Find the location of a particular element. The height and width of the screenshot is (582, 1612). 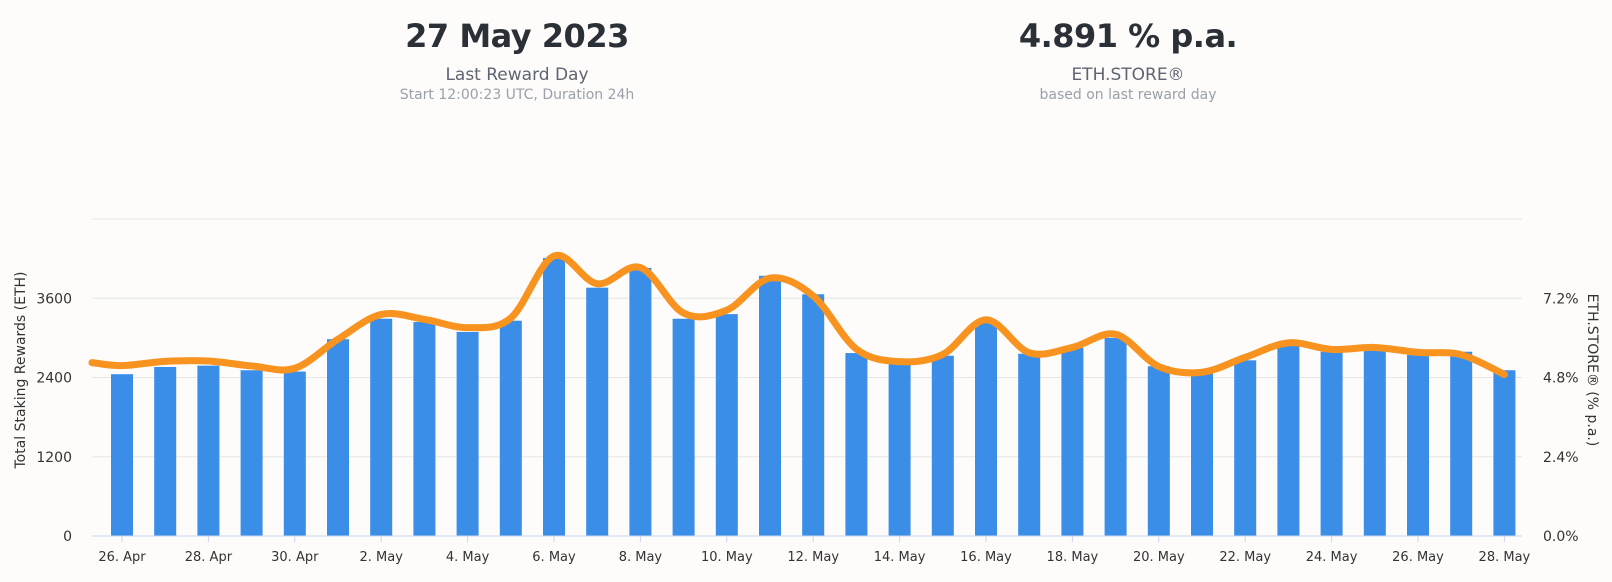

eth-store-sub: based on last reward day is located at coordinates (1128, 95).